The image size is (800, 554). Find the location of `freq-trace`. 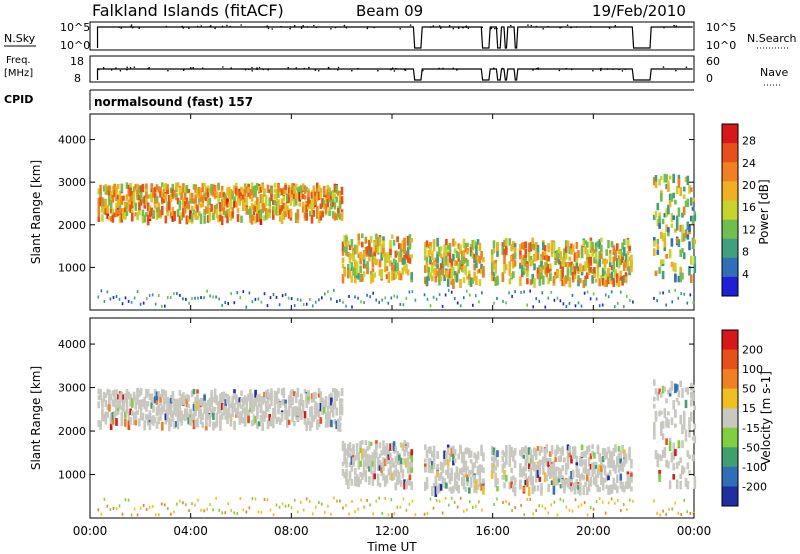

freq-trace is located at coordinates (394, 73).